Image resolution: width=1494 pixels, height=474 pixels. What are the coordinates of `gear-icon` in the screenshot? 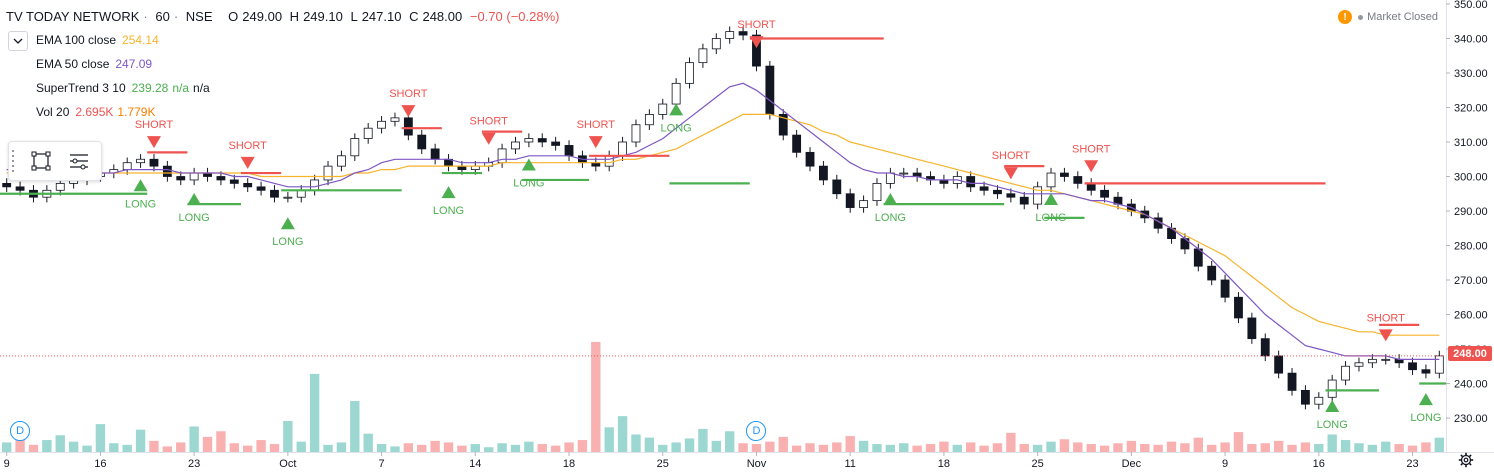 It's located at (1466, 460).